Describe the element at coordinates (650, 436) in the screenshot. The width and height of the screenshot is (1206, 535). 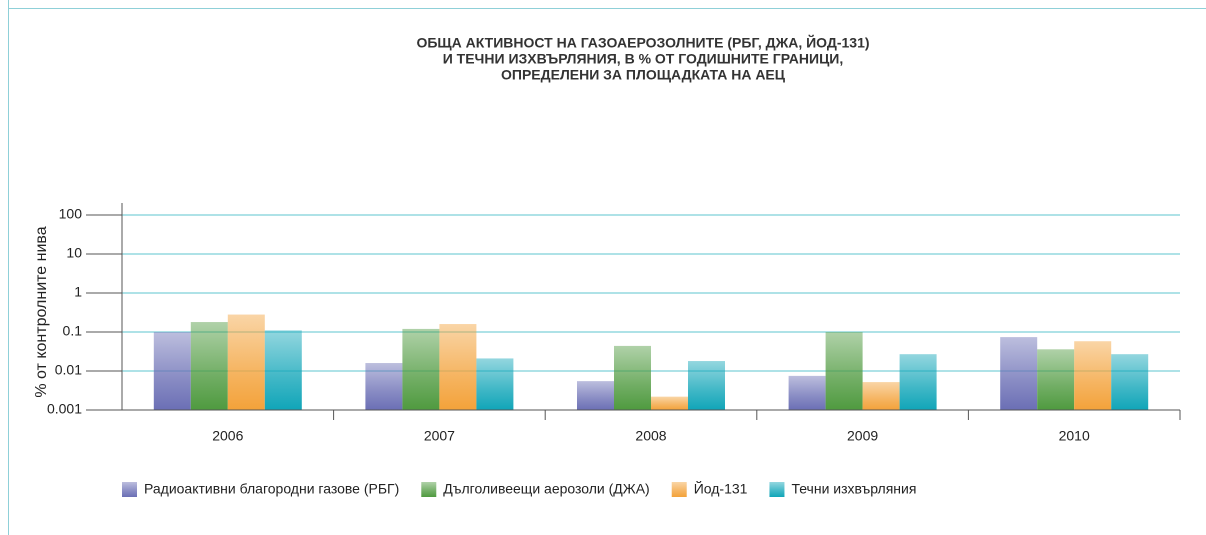
I see `x-tick-label: 2008` at that location.